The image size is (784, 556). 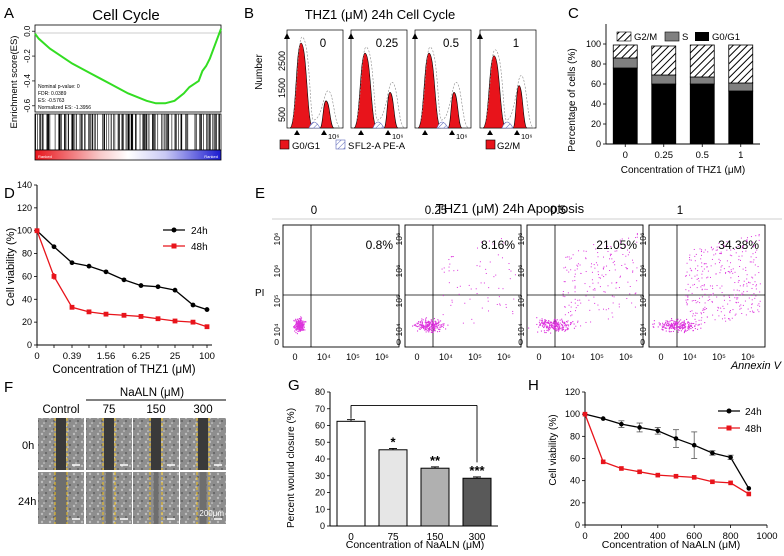 What do you see at coordinates (533, 385) in the screenshot?
I see `panel-h-letter: H` at bounding box center [533, 385].